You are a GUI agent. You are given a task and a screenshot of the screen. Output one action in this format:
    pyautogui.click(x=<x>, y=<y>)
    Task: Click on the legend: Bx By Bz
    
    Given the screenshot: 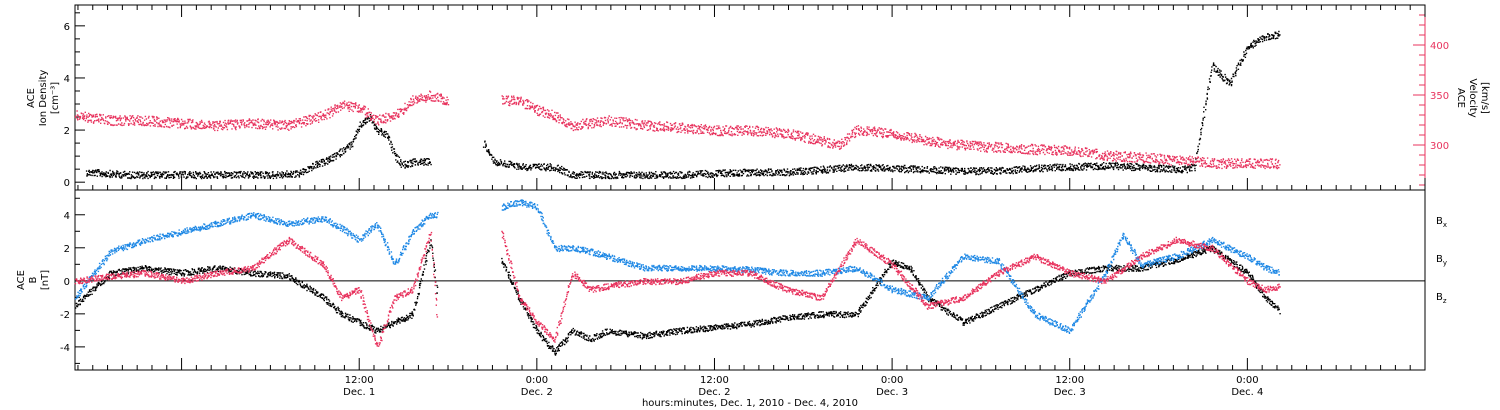 What is the action you would take?
    pyautogui.click(x=1441, y=260)
    